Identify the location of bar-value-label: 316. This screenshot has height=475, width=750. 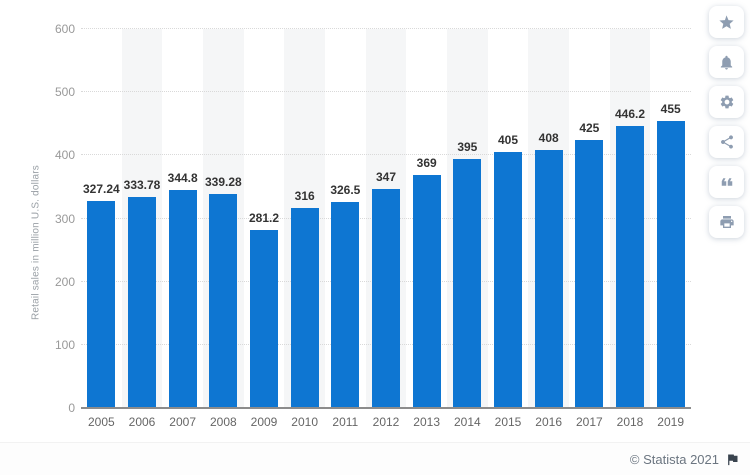
(304, 196).